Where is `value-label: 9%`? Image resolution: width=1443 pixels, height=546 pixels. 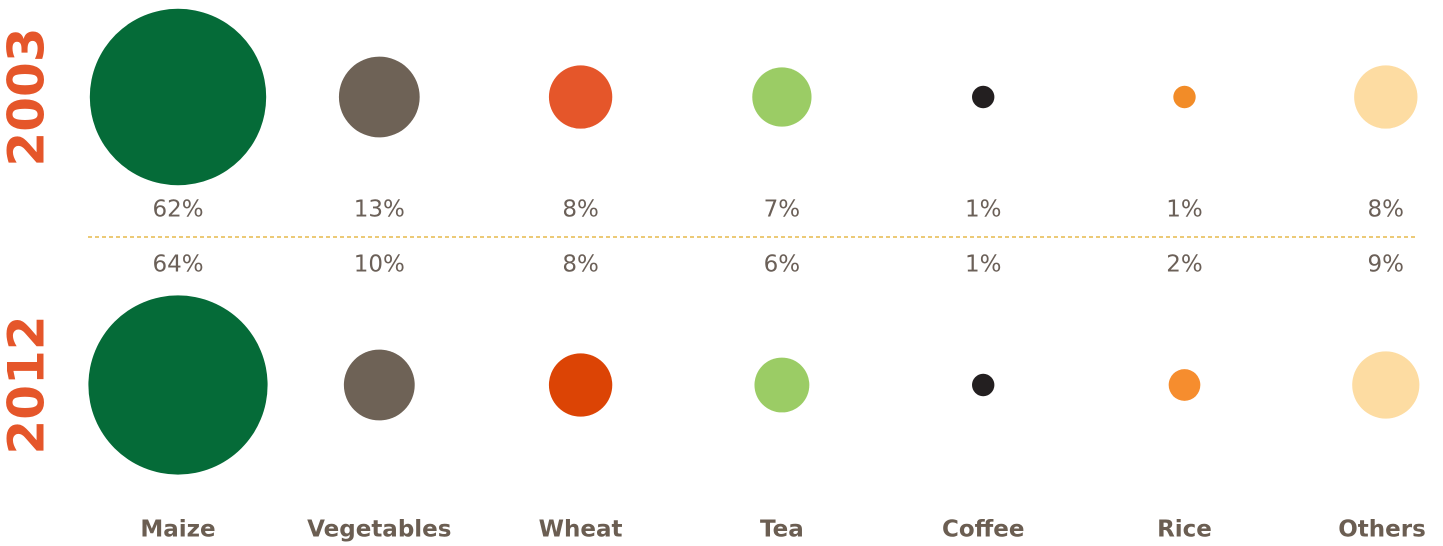
value-label: 9% is located at coordinates (1386, 265).